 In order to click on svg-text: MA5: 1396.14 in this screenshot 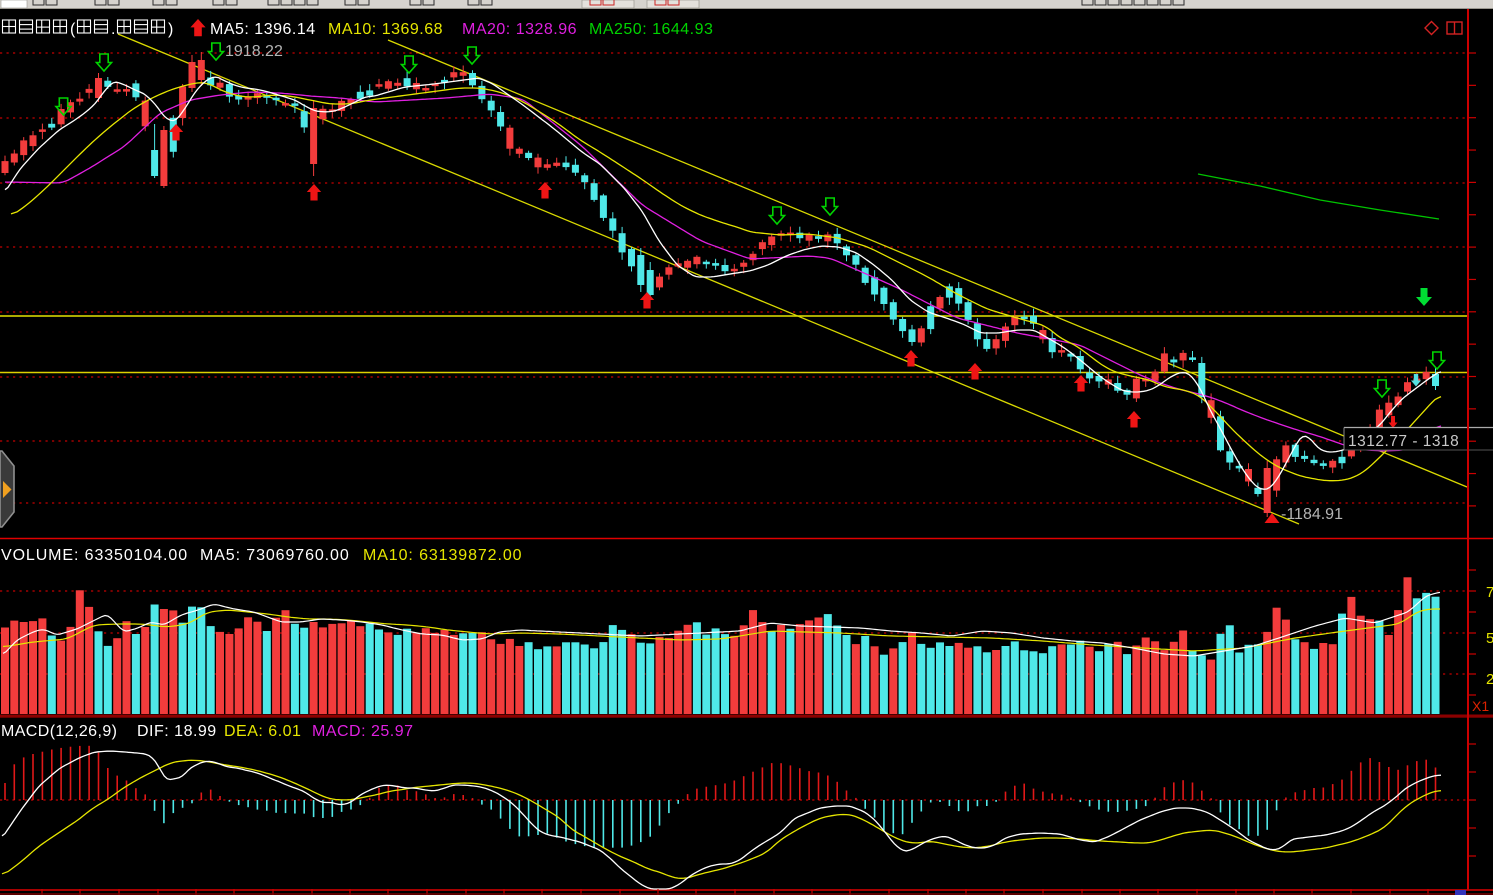, I will do `click(263, 29)`.